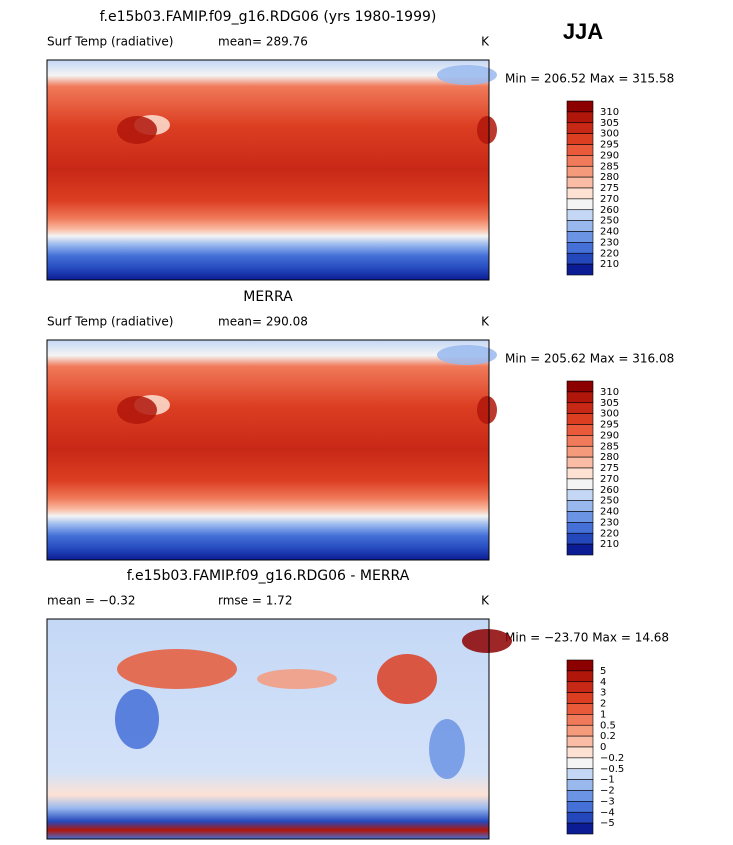 The width and height of the screenshot is (733, 845). Describe the element at coordinates (607, 791) in the screenshot. I see `colorbar-label: −2` at that location.